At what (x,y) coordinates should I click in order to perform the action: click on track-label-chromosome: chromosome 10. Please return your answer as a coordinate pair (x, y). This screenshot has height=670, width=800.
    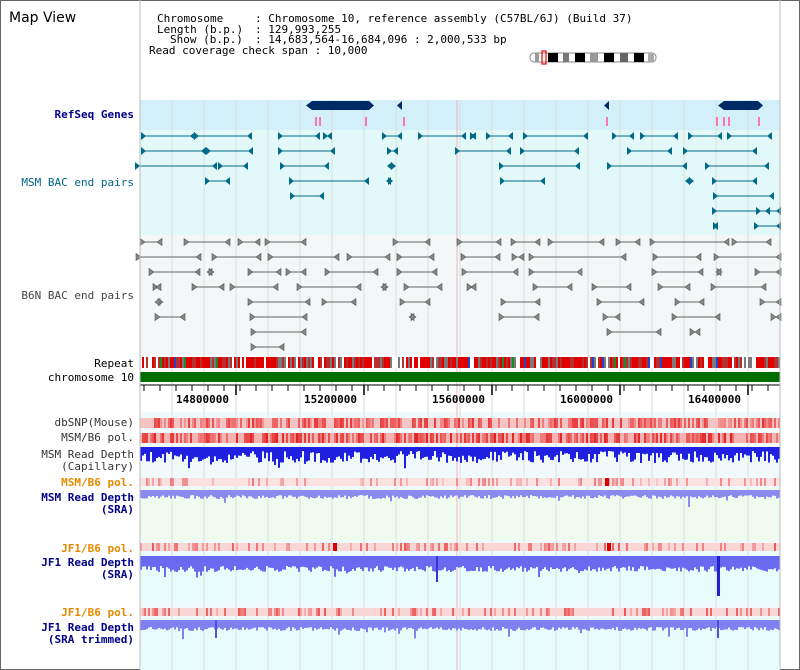
    Looking at the image, I should click on (90, 377).